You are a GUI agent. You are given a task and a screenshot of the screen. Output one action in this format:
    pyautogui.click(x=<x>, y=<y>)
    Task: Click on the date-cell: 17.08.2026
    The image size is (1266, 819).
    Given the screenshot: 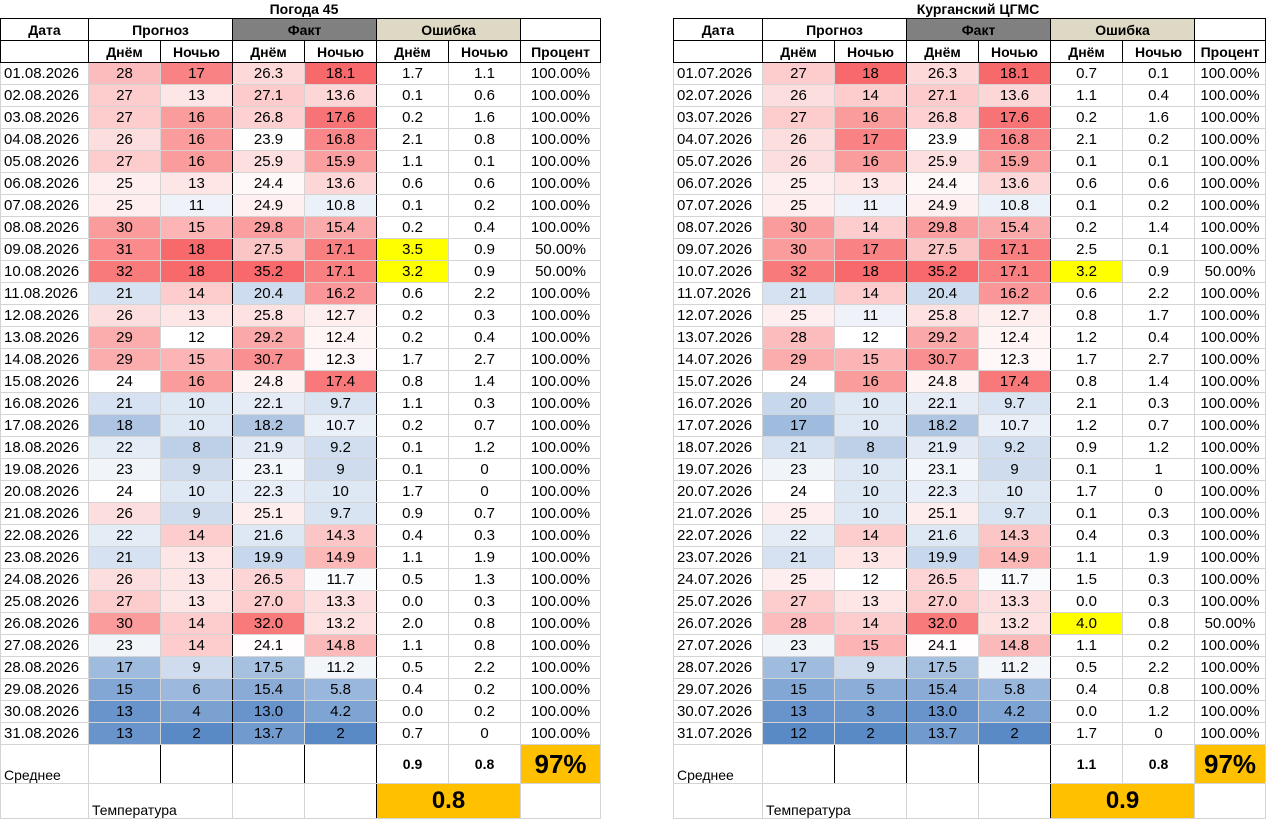 What is the action you would take?
    pyautogui.click(x=44, y=425)
    